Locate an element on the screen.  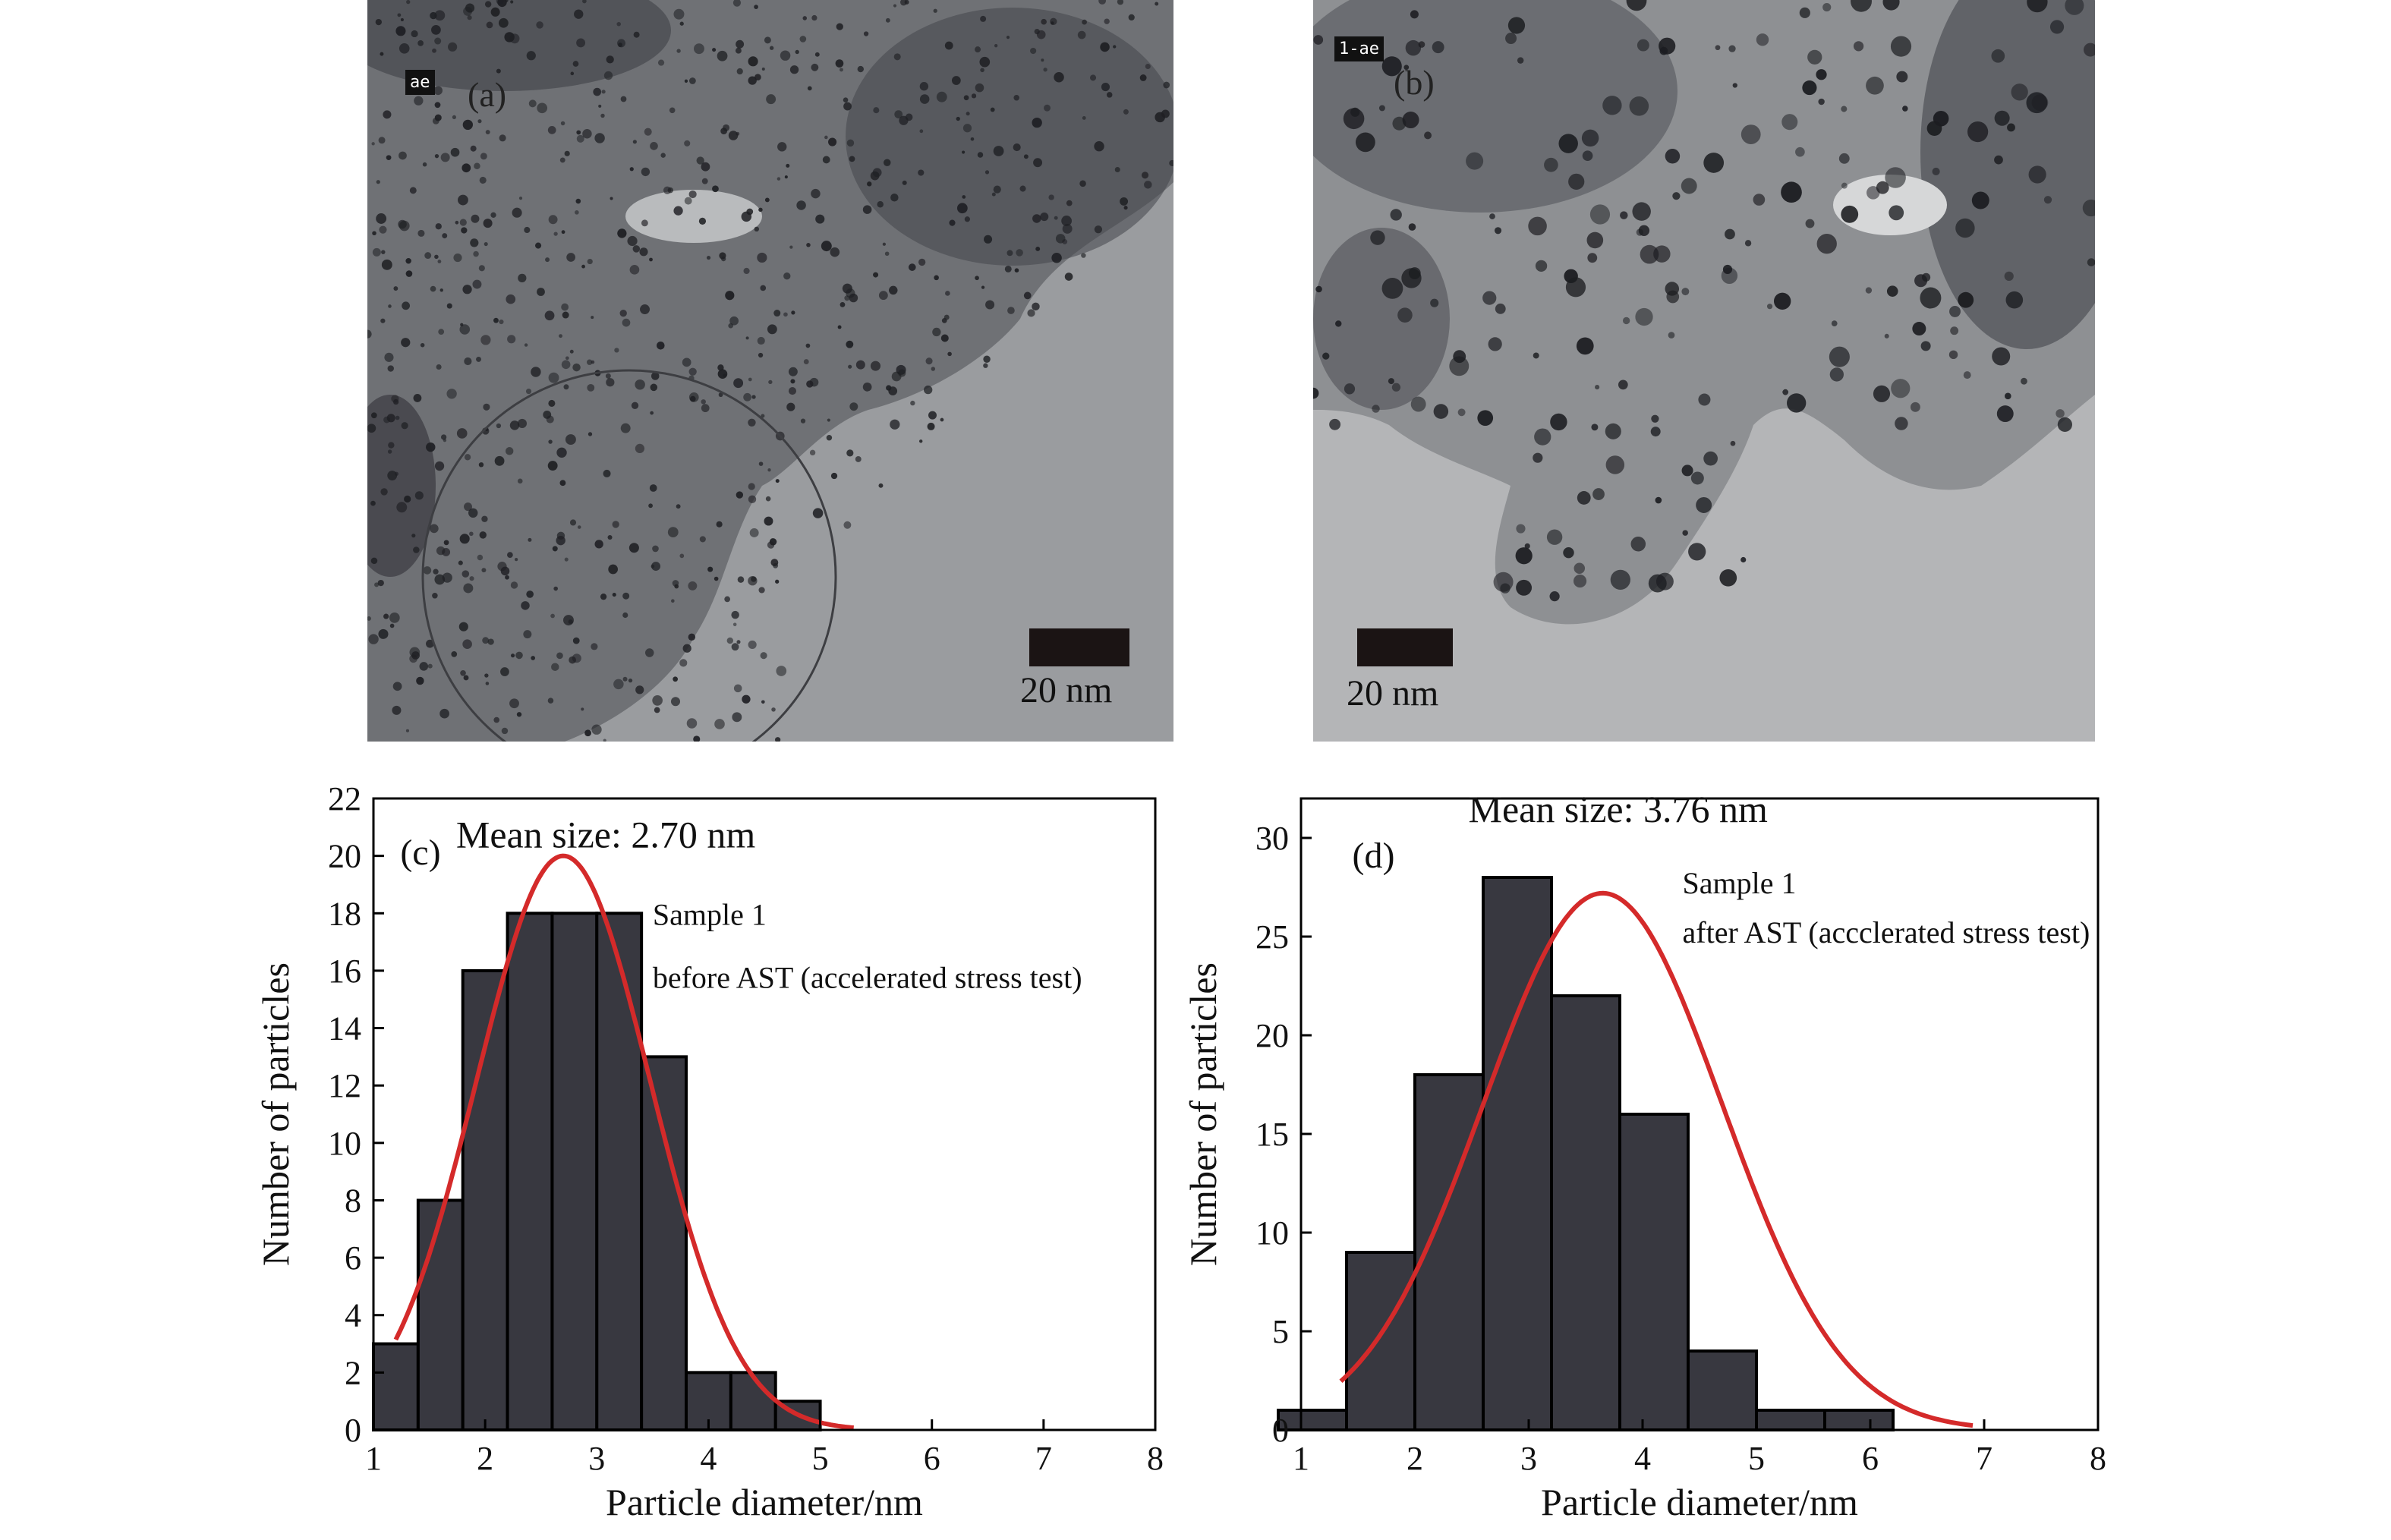
y-tick-label-c-18: 18 is located at coordinates (345, 913).